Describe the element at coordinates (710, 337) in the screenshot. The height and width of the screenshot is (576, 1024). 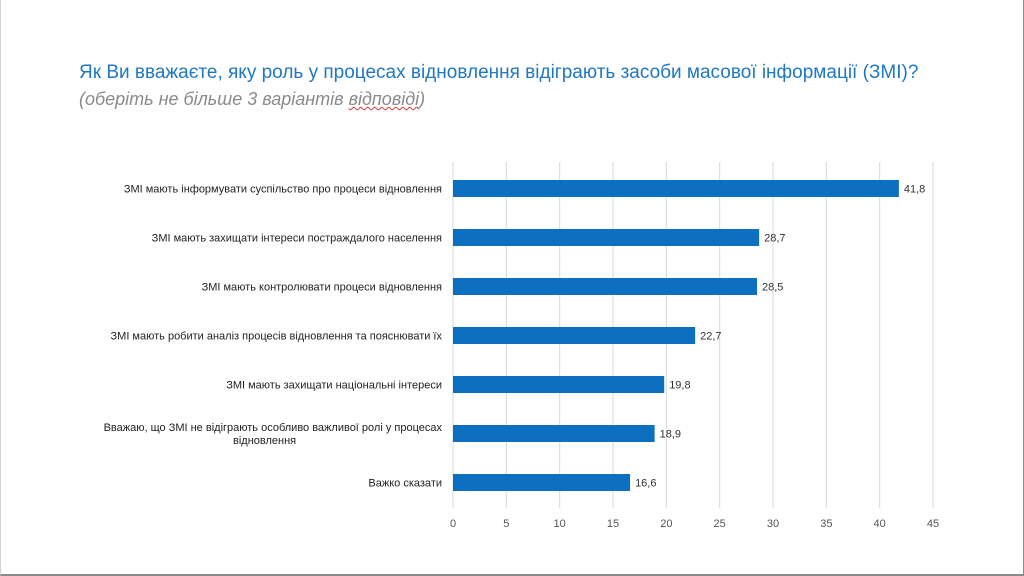
I see `data-label: 22,7` at that location.